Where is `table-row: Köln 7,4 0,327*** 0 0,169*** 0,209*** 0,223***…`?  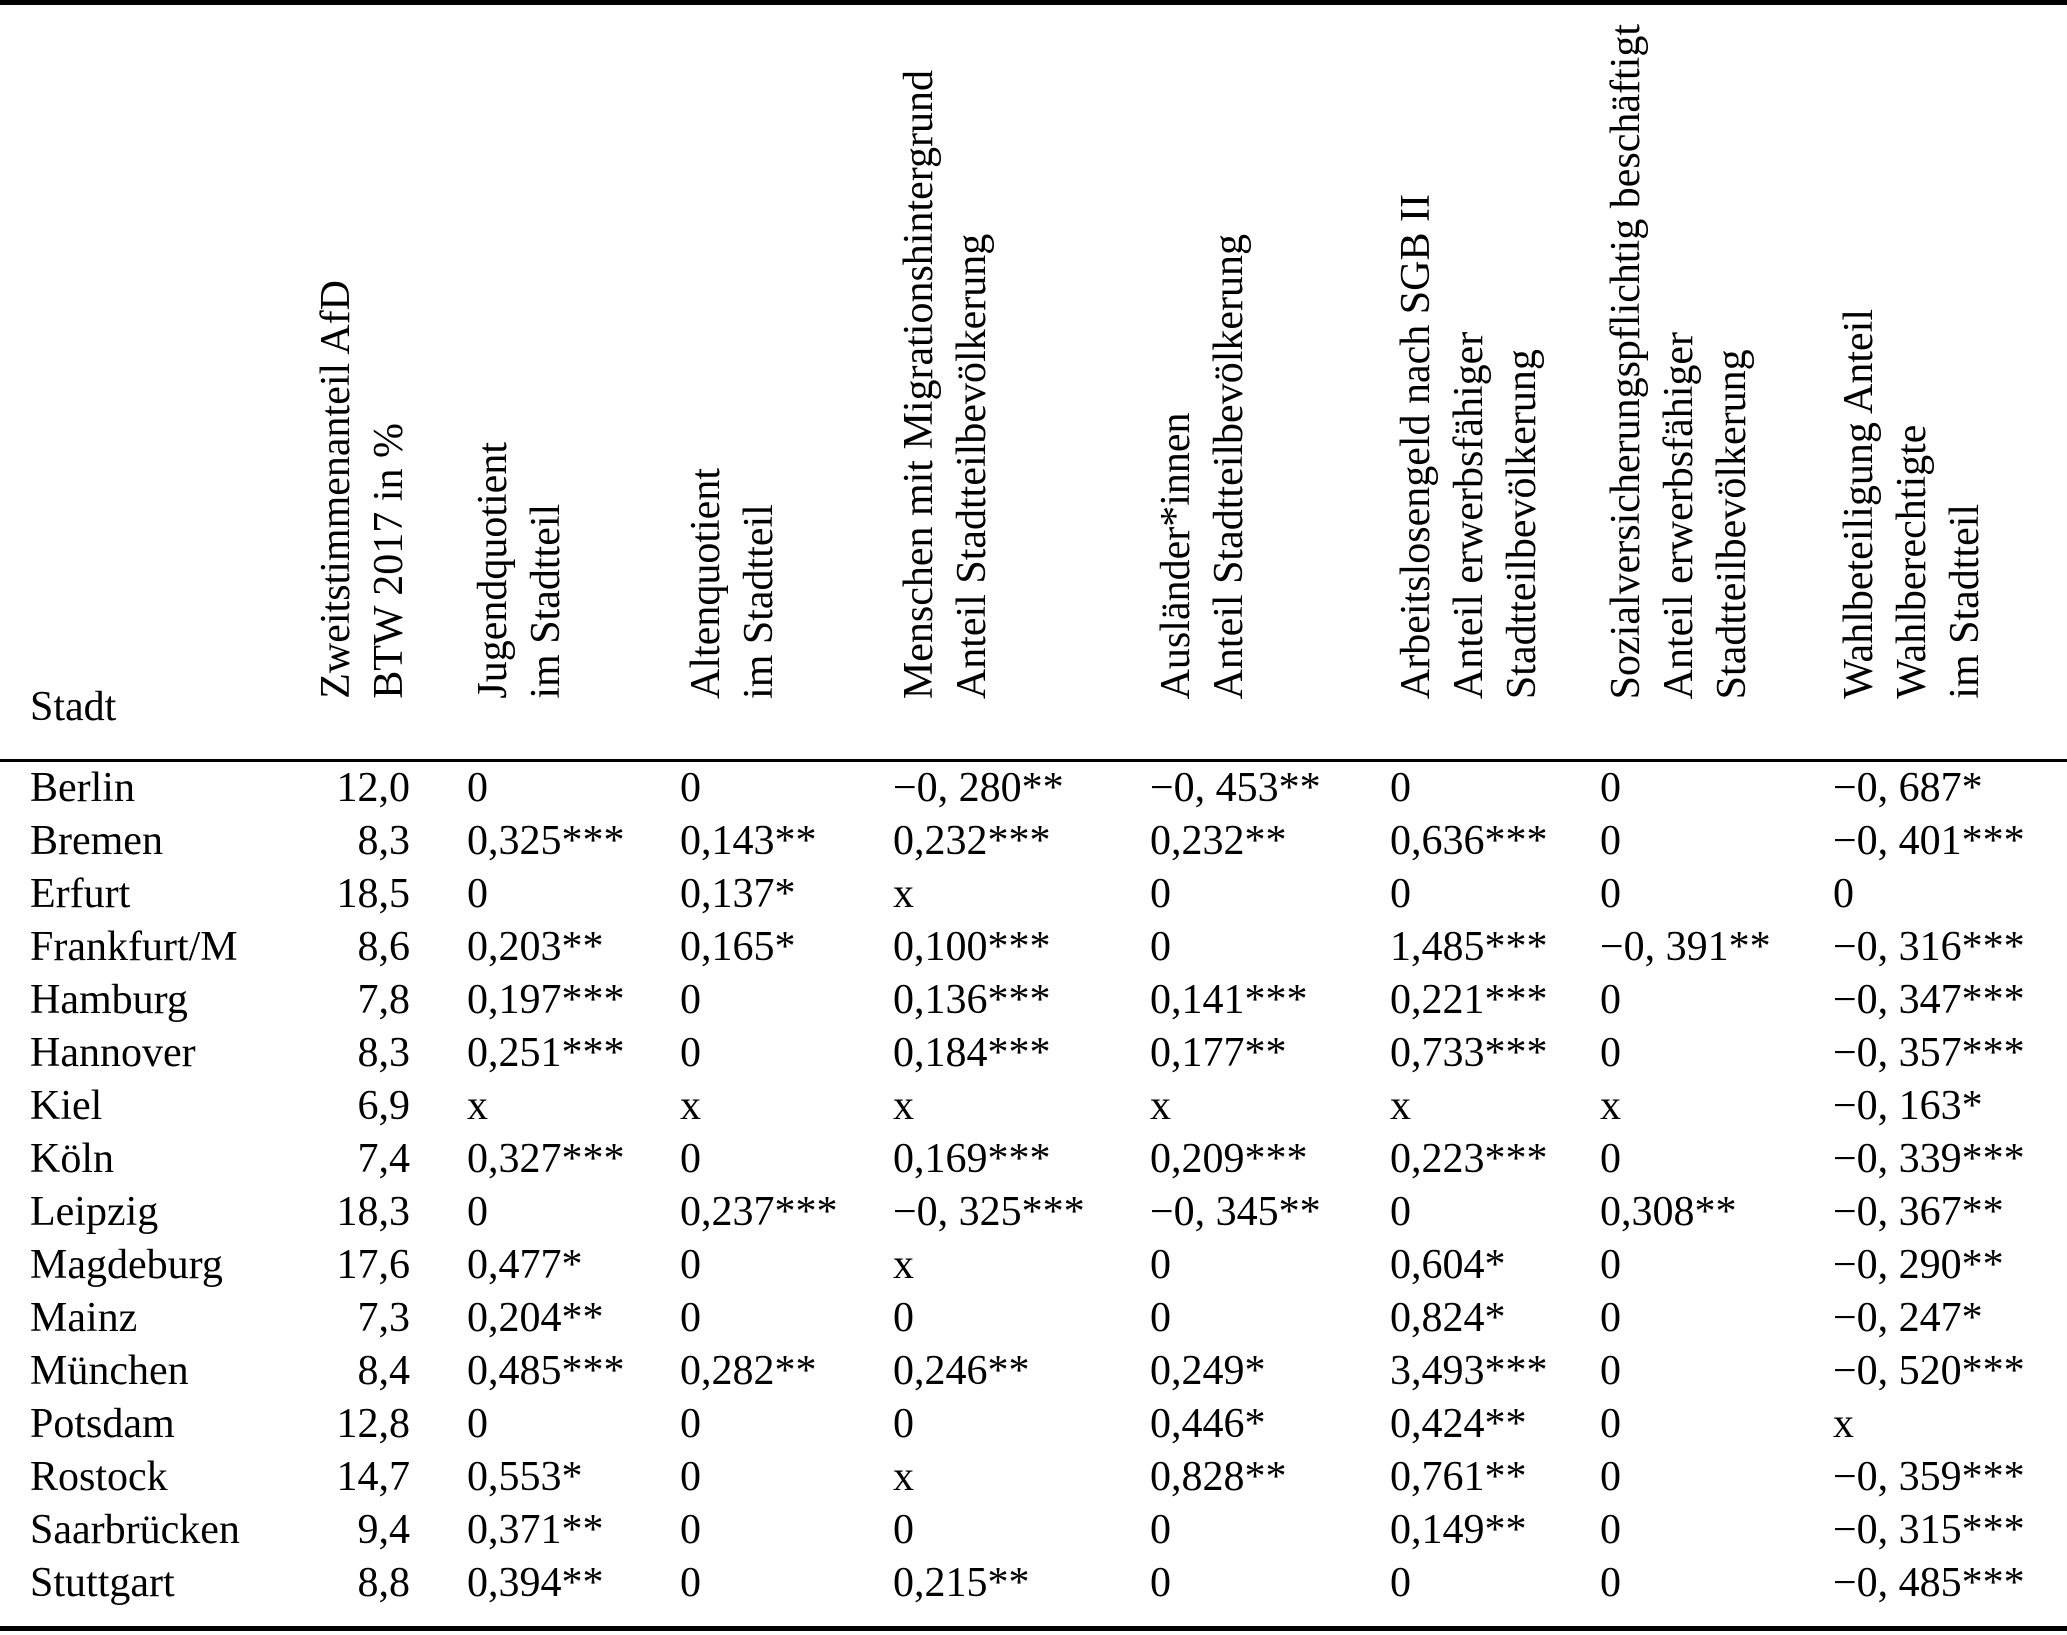
table-row: Köln 7,4 0,327*** 0 0,169*** 0,209*** 0,223***… is located at coordinates (1033, 1159).